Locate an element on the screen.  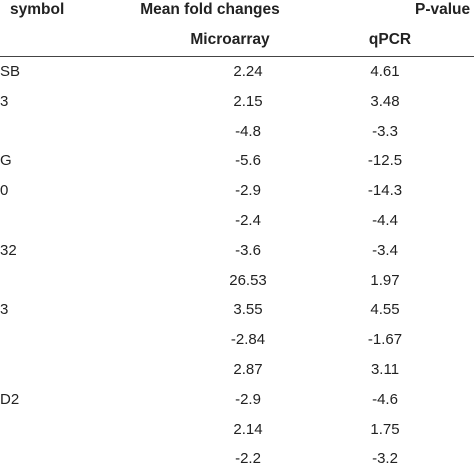
microarray-value: 2.15 is located at coordinates (248, 101).